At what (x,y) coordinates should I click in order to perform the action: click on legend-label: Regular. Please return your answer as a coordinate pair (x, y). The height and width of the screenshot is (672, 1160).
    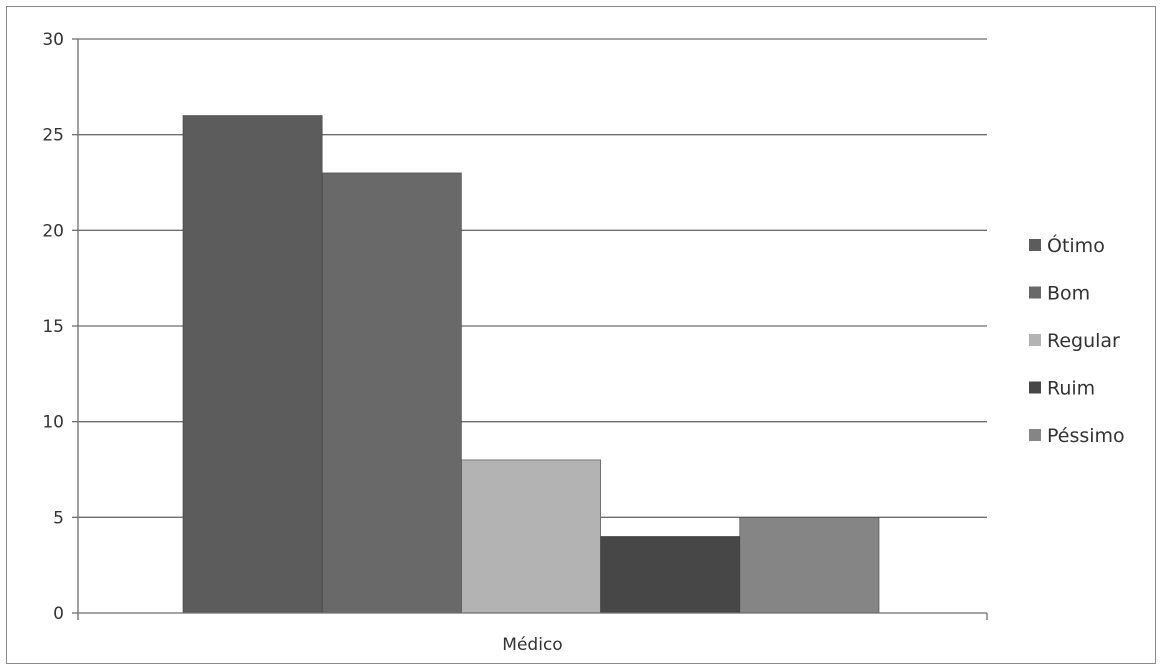
    Looking at the image, I should click on (1083, 341).